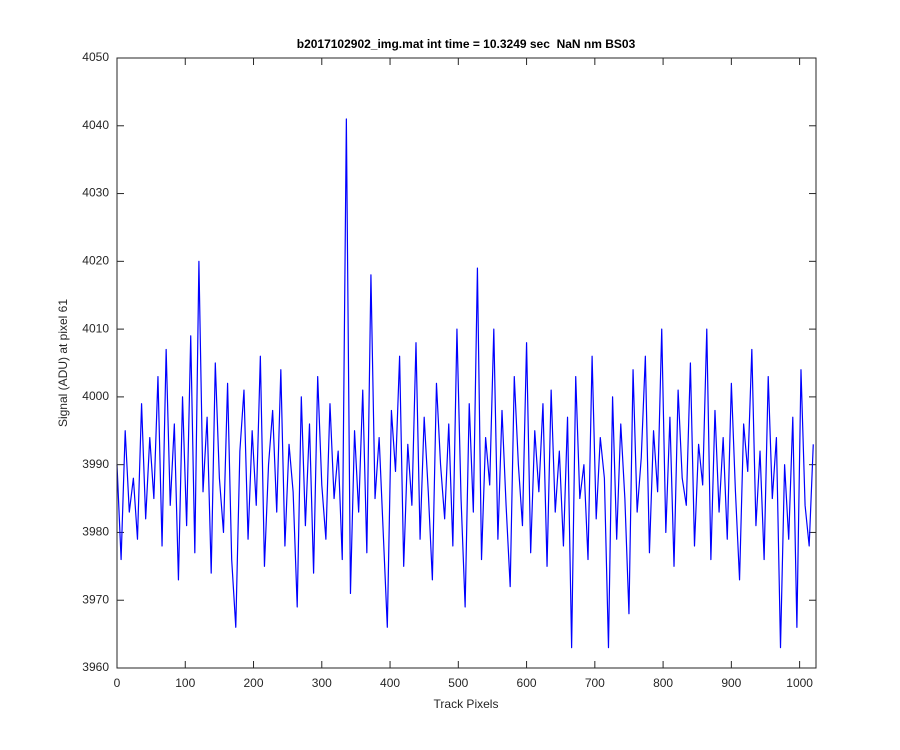 This screenshot has height=750, width=900. I want to click on x-tick-label: 400, so click(390, 683).